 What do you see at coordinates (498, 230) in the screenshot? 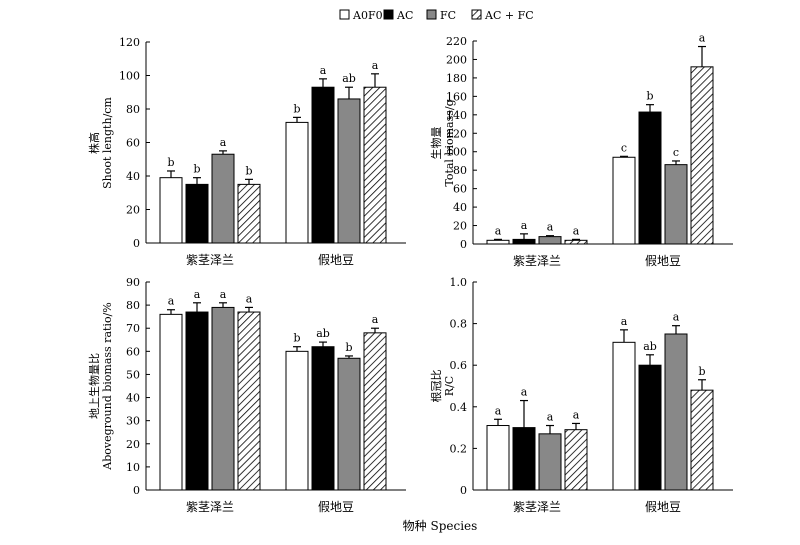
I see `significance-letter-1-0-0: a` at bounding box center [498, 230].